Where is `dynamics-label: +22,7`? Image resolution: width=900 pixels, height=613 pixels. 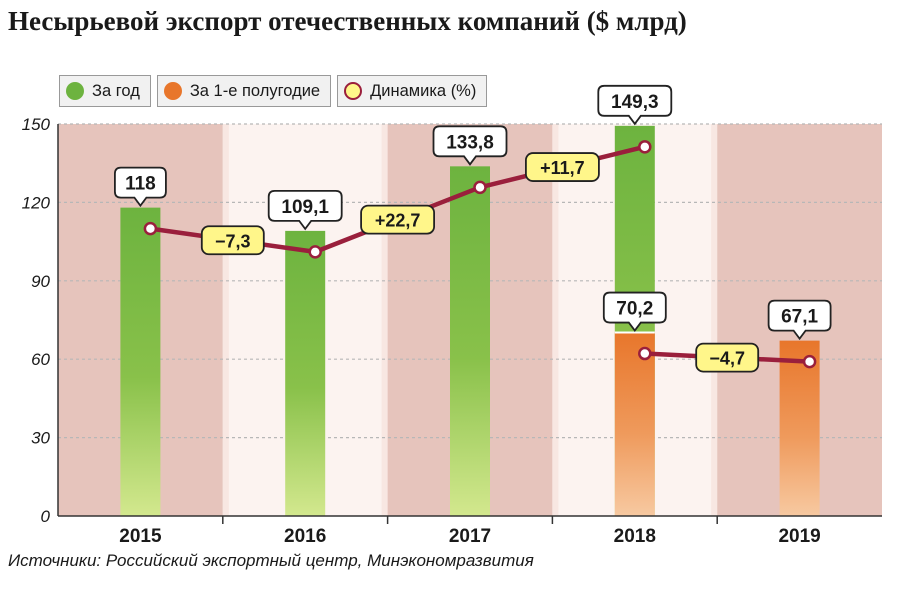 dynamics-label: +22,7 is located at coordinates (398, 221).